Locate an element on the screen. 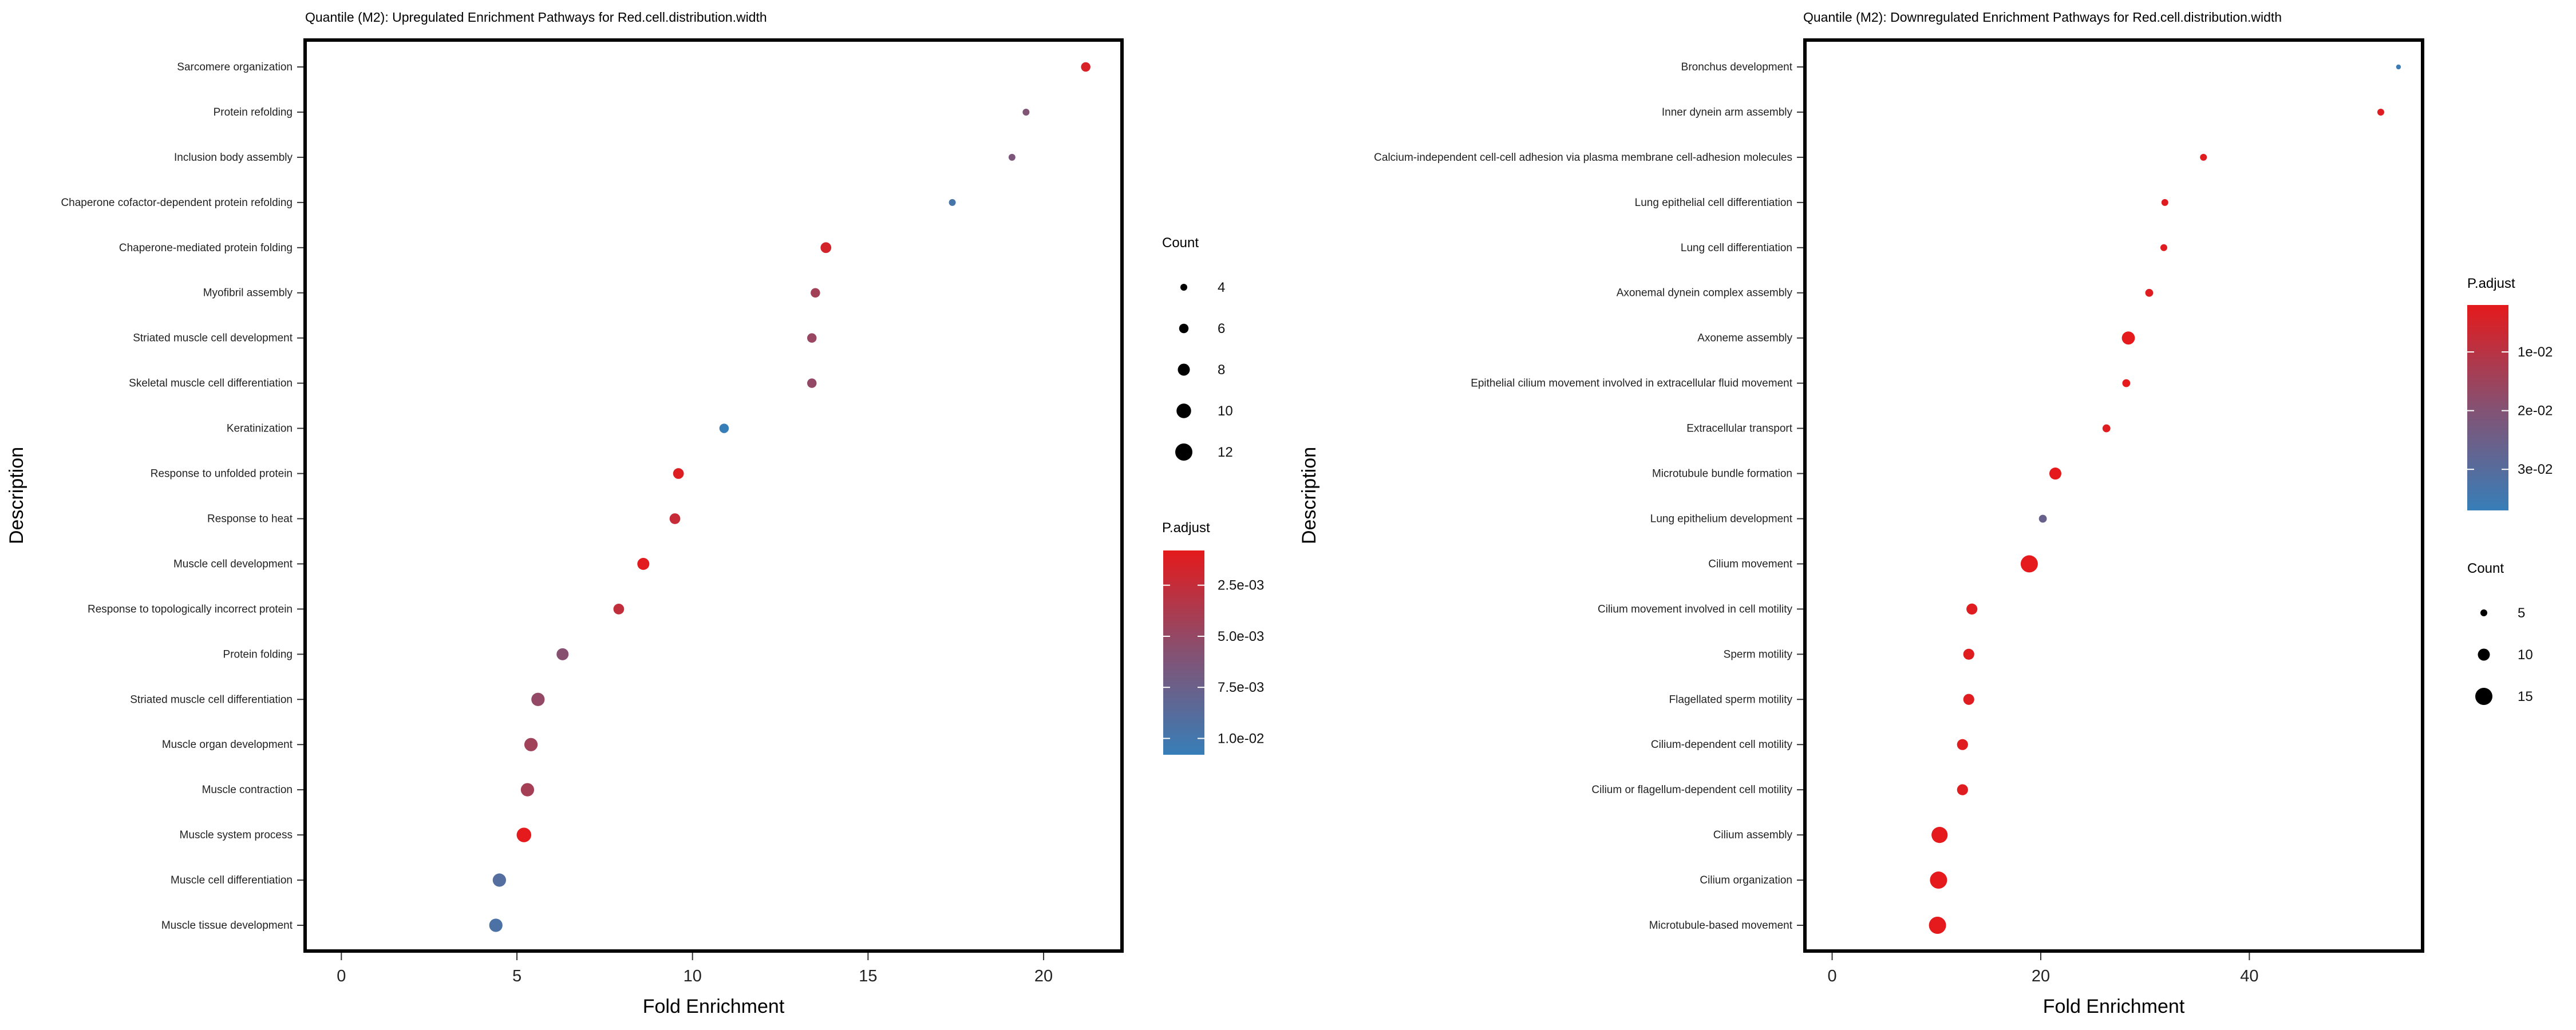 The image size is (2576, 1030). y-tick-label: Response to heat is located at coordinates (250, 519).